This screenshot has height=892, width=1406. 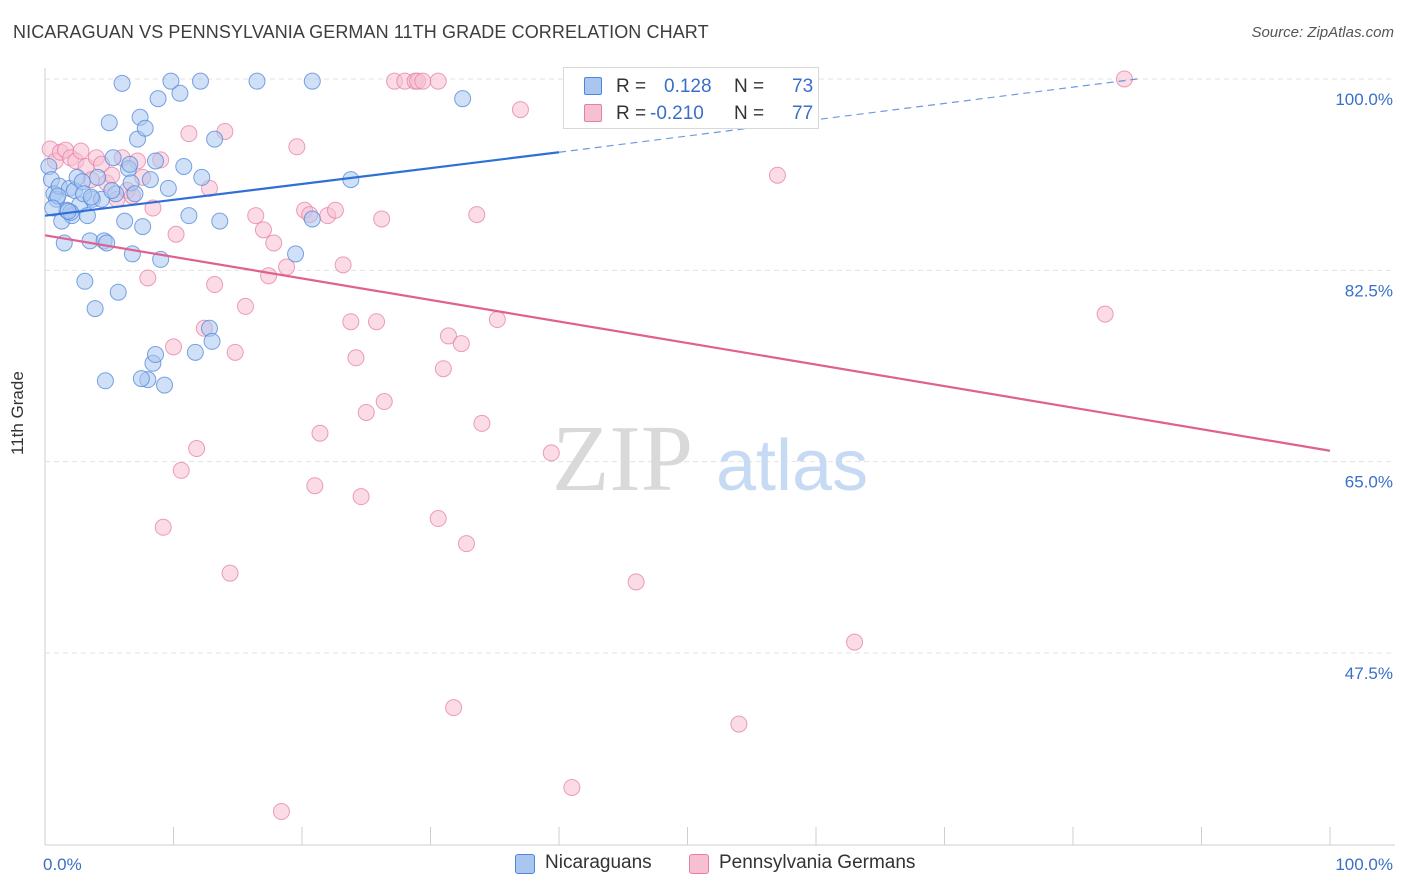 What do you see at coordinates (1369, 290) in the screenshot?
I see `y-tick-label: 82.5%` at bounding box center [1369, 290].